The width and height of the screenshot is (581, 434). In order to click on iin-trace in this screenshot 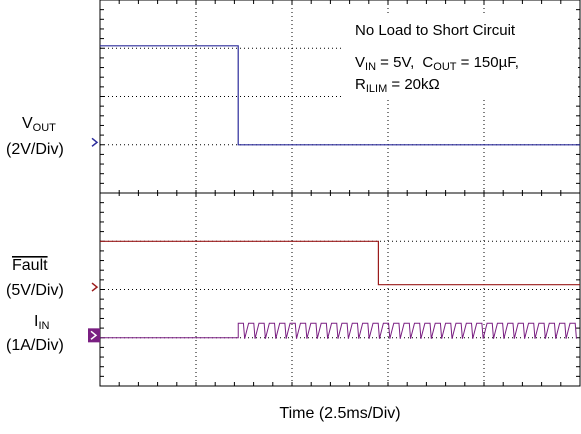, I will do `click(338, 330)`.